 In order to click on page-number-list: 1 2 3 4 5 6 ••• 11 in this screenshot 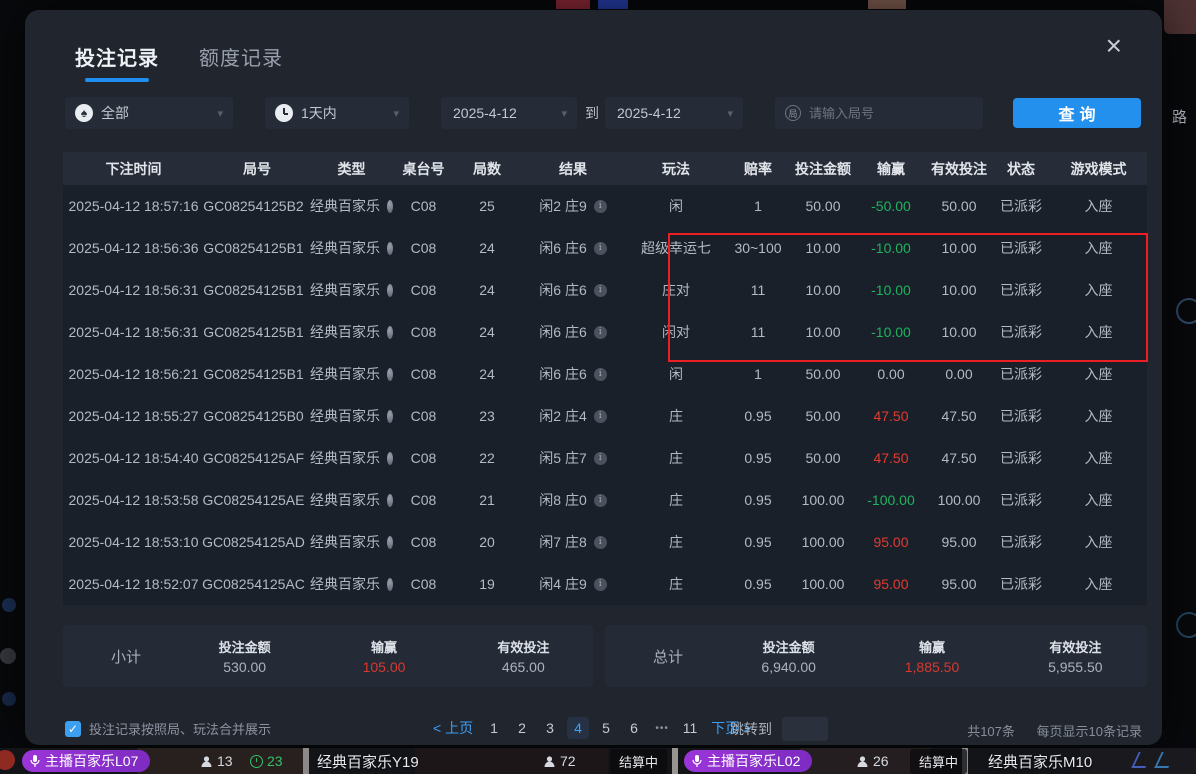, I will do `click(592, 728)`.